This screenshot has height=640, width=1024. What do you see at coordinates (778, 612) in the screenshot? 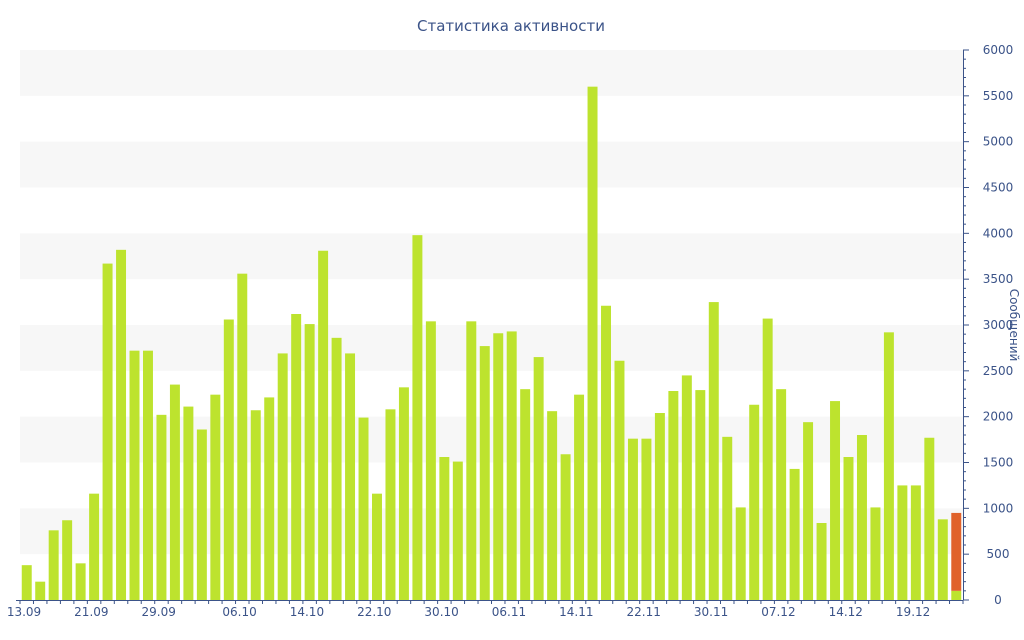
I see `x-tick-label: 07.12` at bounding box center [778, 612].